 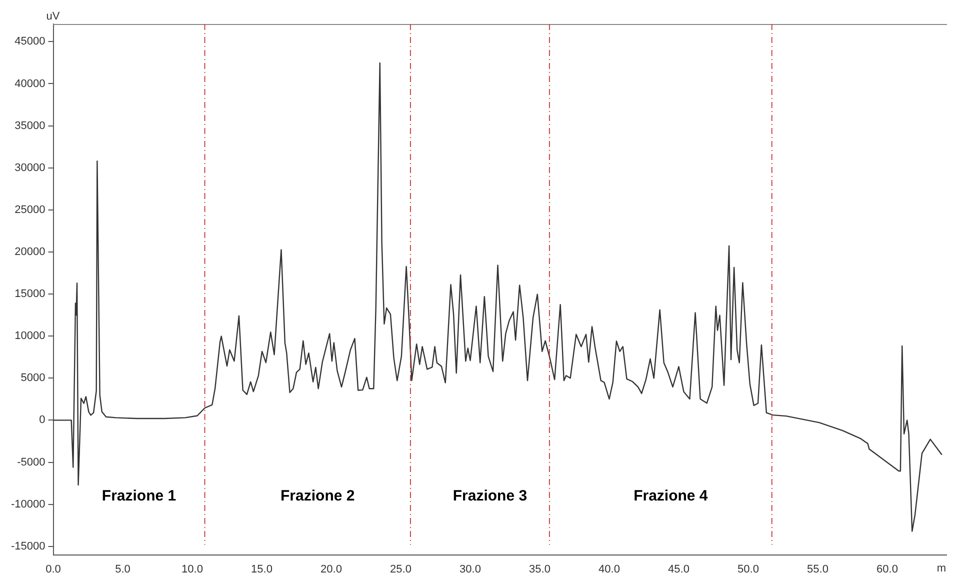 I want to click on x-tick-label: 5.0, so click(x=122, y=569).